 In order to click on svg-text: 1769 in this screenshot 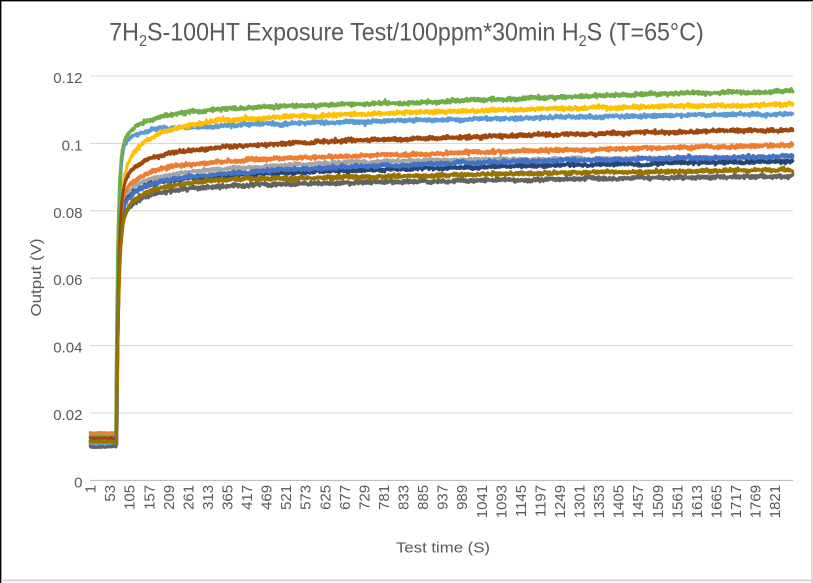, I will do `click(756, 501)`.